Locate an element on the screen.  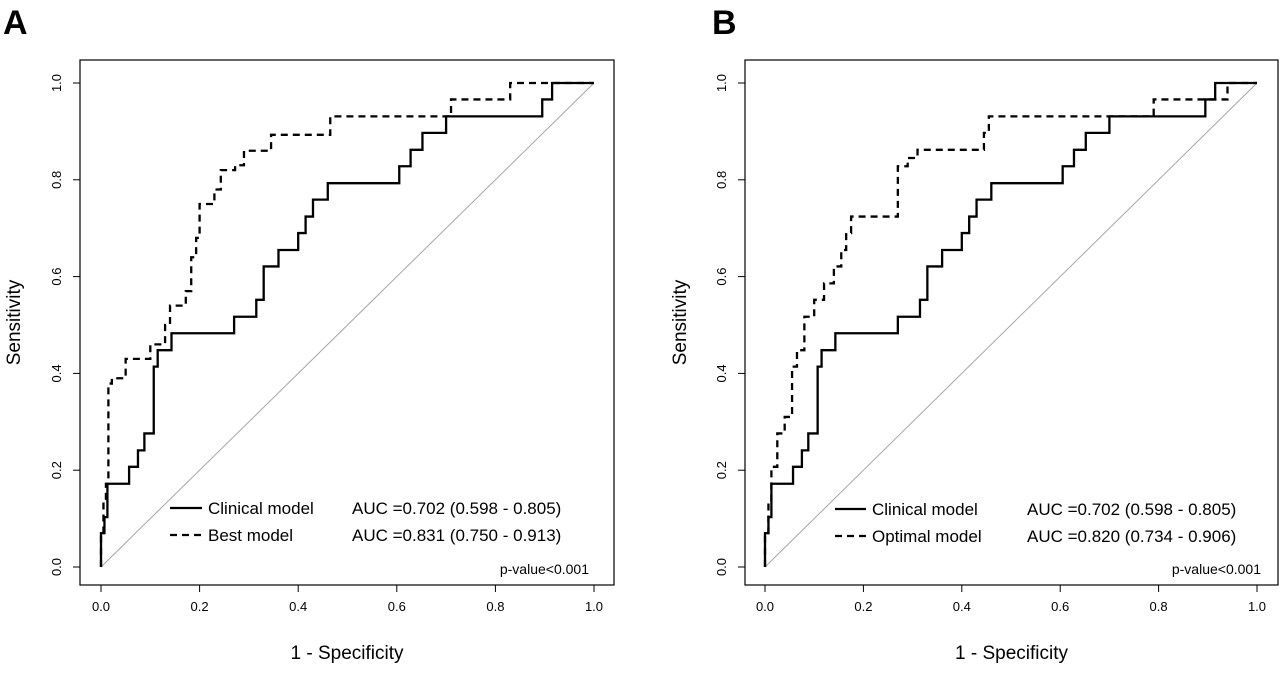
panel-label: A is located at coordinates (15, 23).